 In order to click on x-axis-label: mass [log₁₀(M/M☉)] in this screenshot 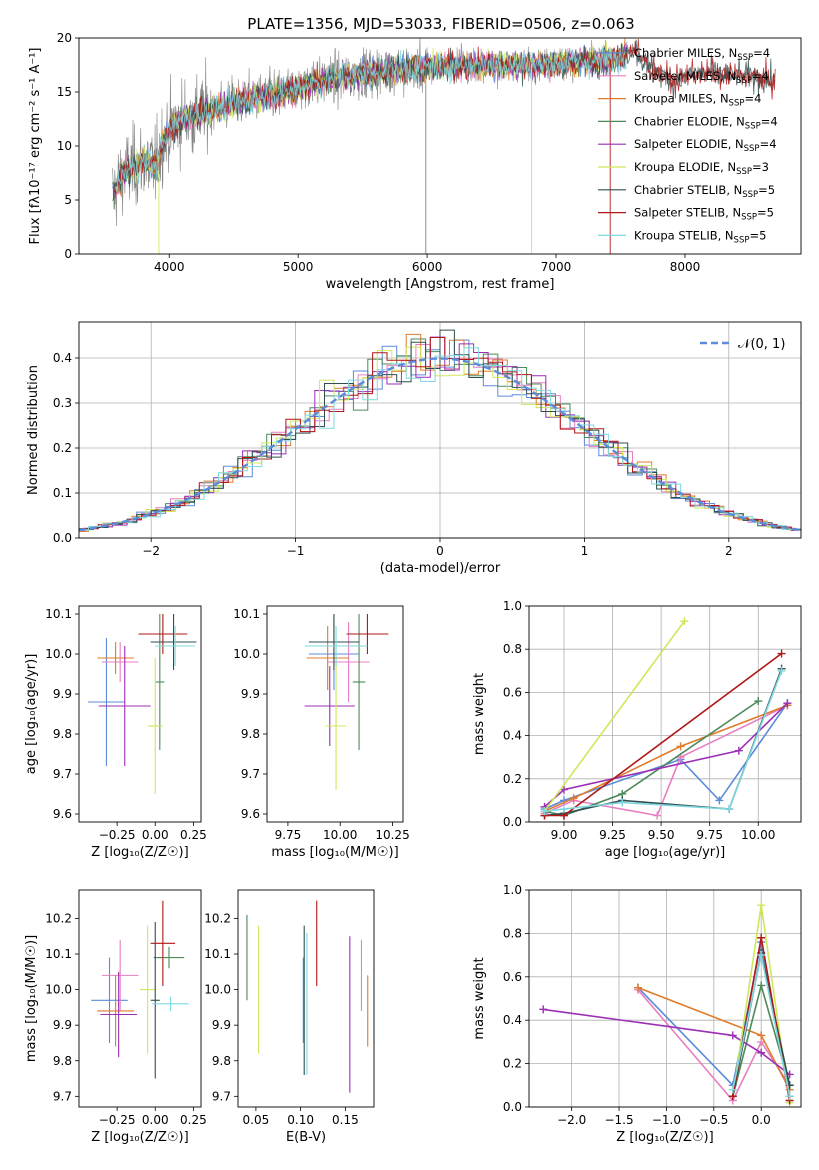, I will do `click(334, 852)`.